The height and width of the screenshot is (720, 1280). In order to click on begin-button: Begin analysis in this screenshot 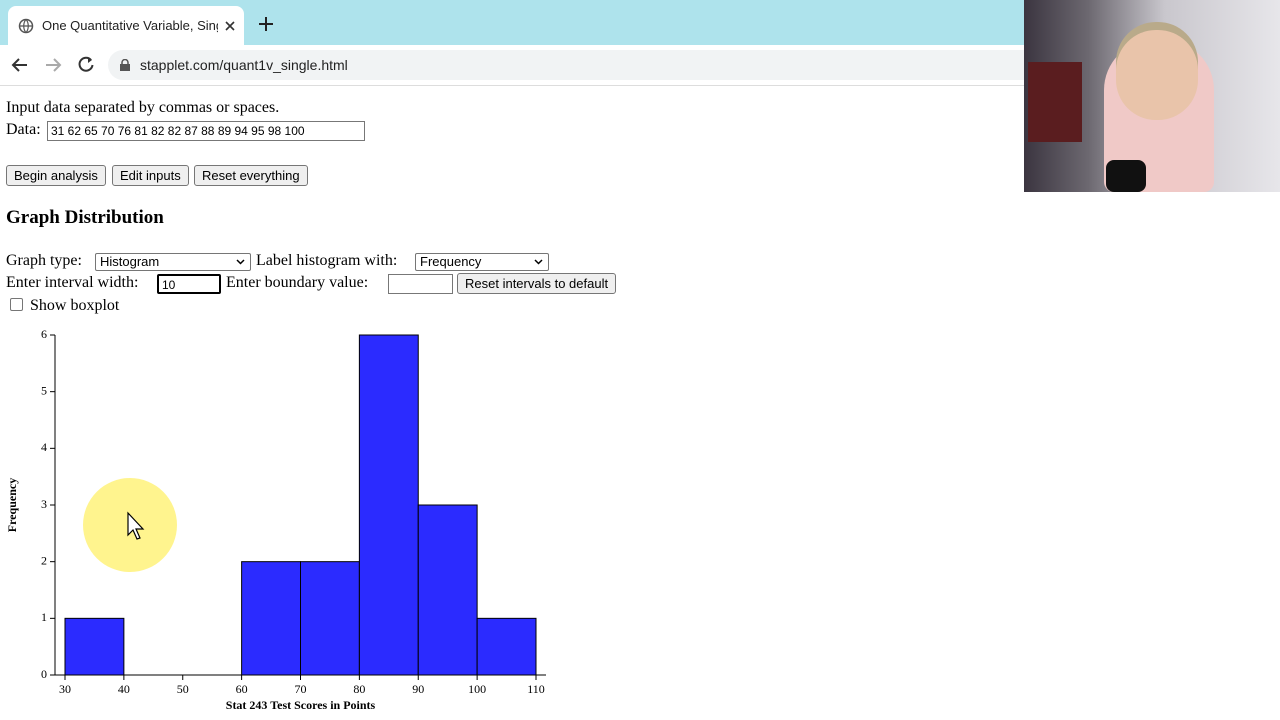, I will do `click(56, 175)`.